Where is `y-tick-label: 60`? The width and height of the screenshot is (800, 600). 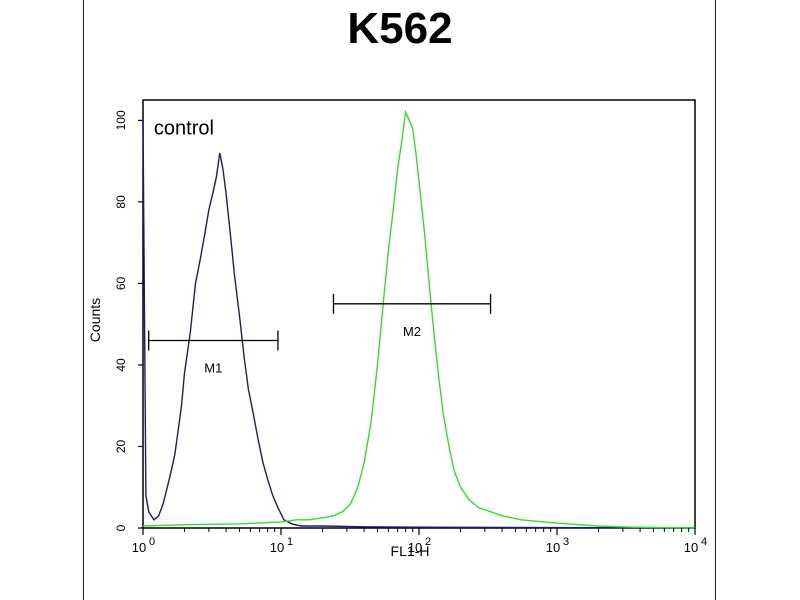
y-tick-label: 60 is located at coordinates (121, 283).